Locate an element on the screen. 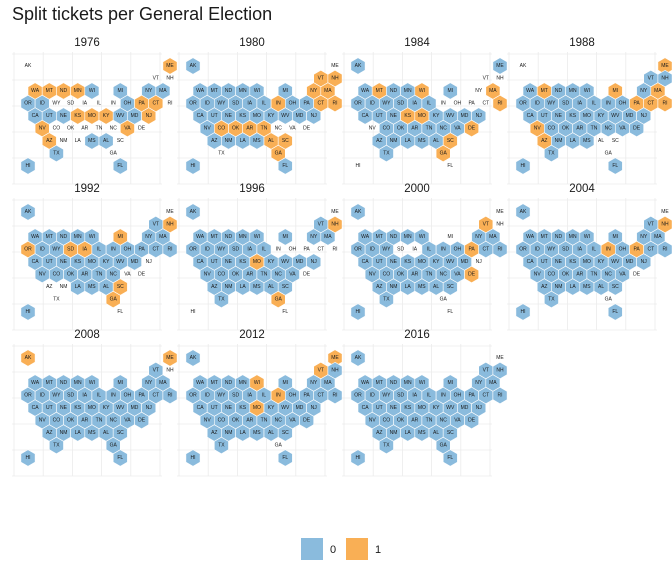 This screenshot has height=576, width=672. state-label-nv: NV is located at coordinates (208, 129).